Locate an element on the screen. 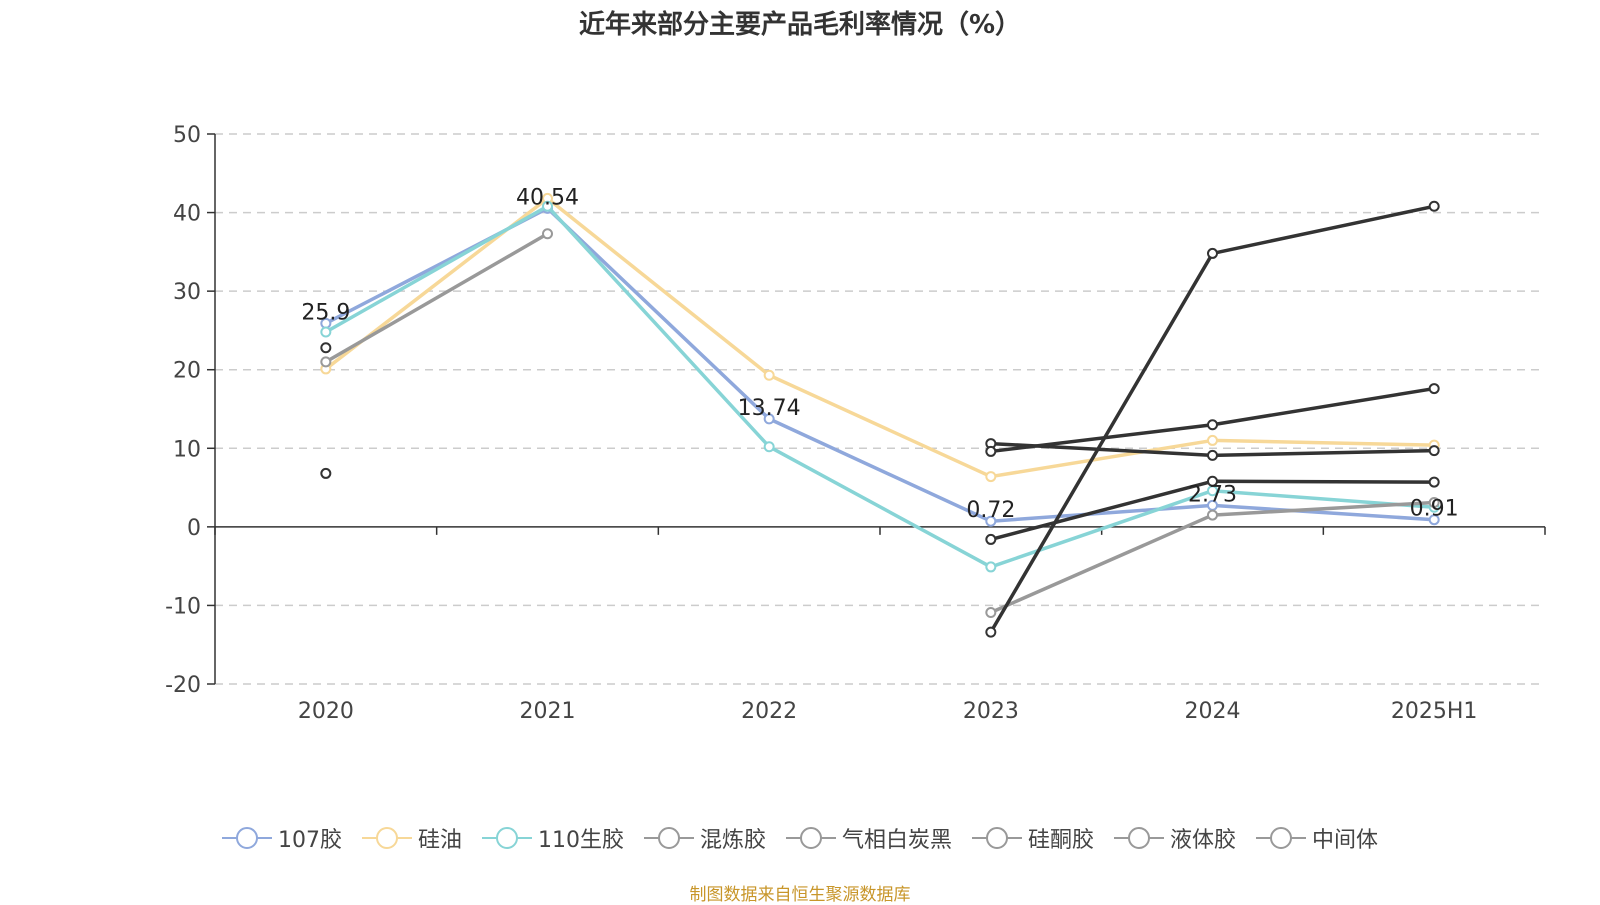  y-tick-label: 0 is located at coordinates (194, 528).